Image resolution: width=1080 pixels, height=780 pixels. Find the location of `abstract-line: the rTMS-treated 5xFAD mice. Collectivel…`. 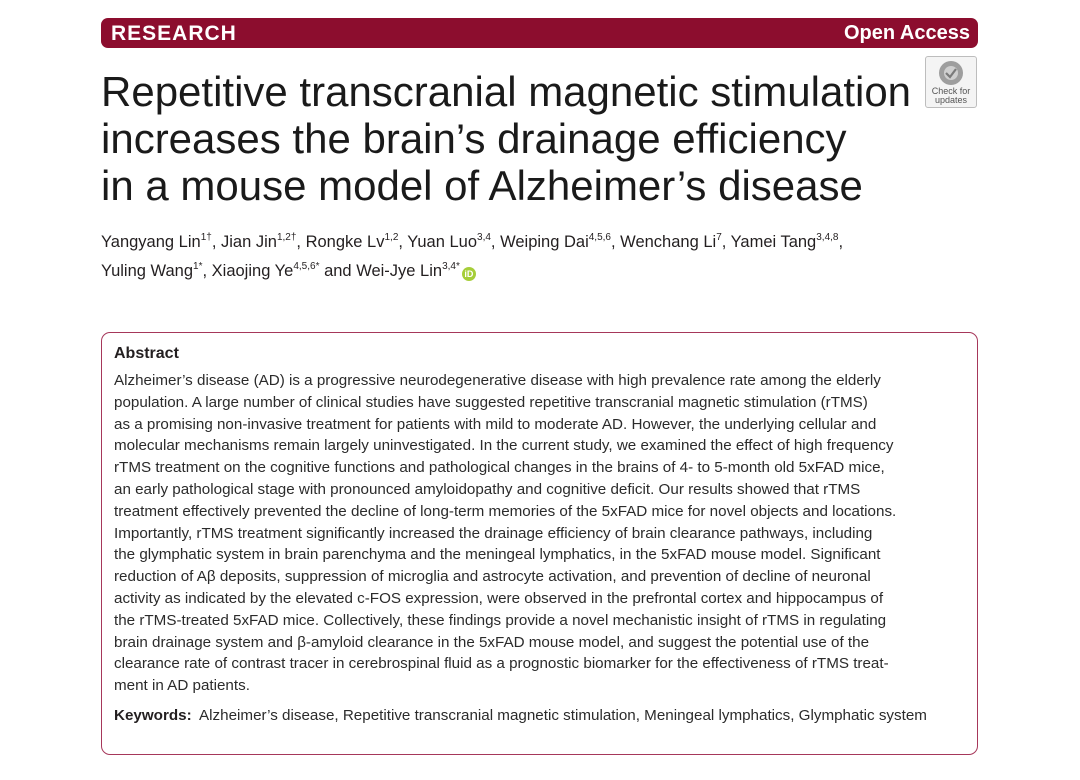

abstract-line: the rTMS-treated 5xFAD mice. Collectivel… is located at coordinates (500, 620).